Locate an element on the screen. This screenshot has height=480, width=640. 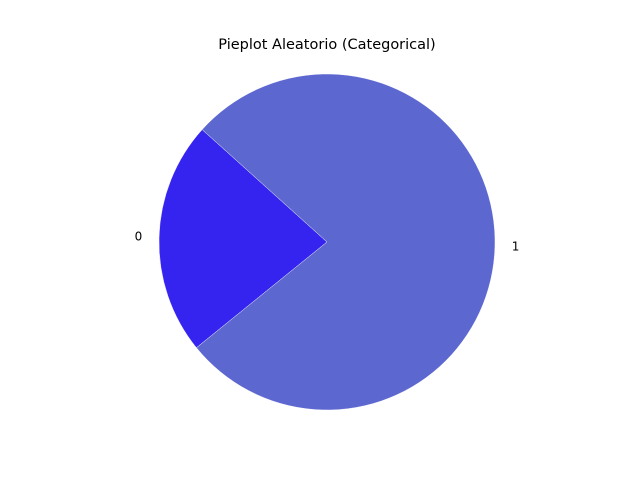
slice-label-0: 0 is located at coordinates (139, 237).